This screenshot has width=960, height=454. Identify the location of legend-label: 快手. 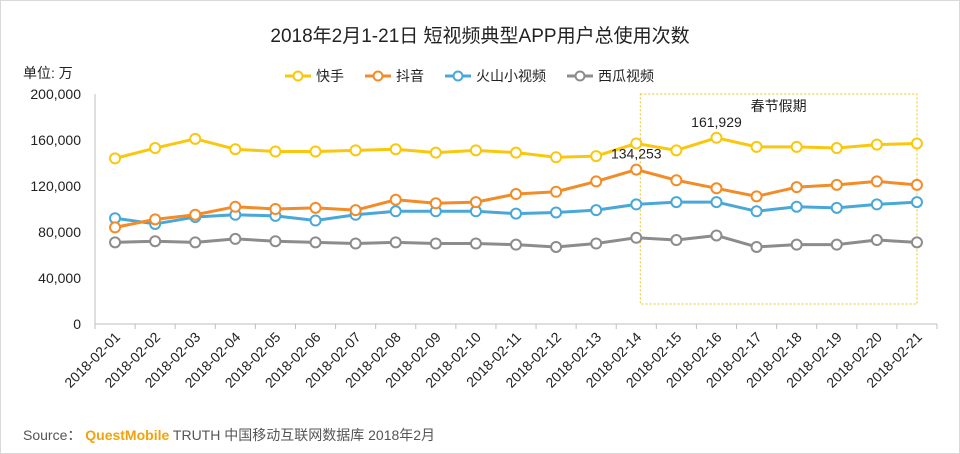
(330, 76).